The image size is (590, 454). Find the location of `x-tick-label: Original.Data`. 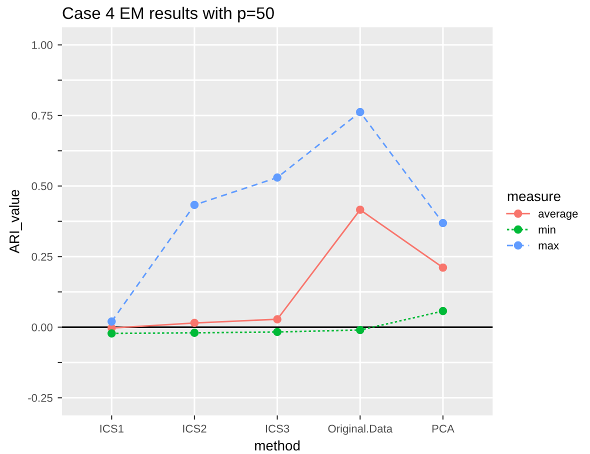

x-tick-label: Original.Data is located at coordinates (360, 429).